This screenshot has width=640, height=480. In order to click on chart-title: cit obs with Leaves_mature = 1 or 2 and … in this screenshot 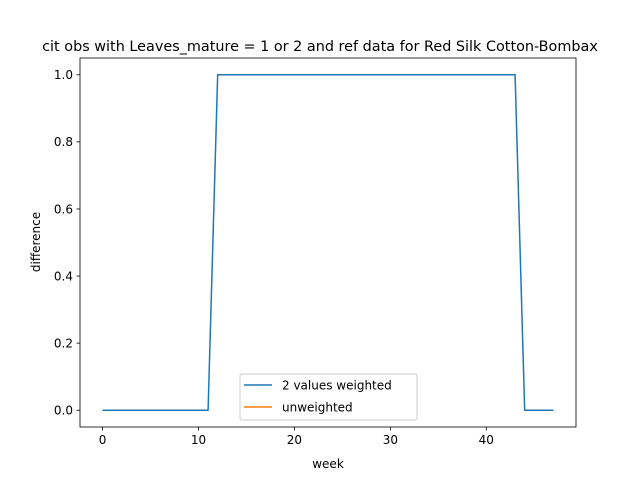, I will do `click(320, 47)`.